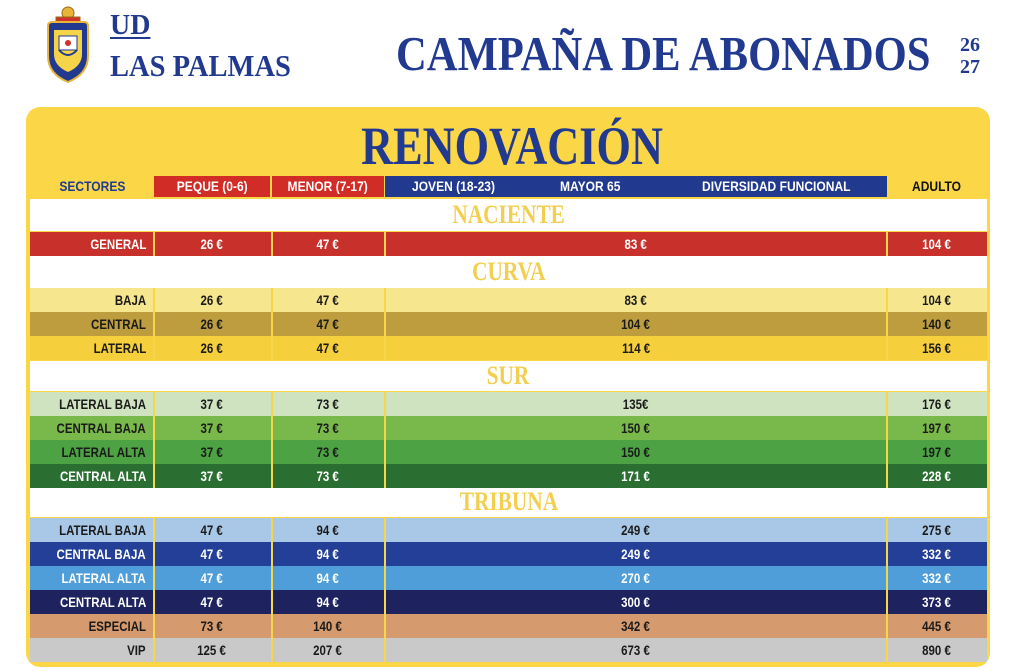 This screenshot has width=1024, height=671. What do you see at coordinates (328, 626) in the screenshot?
I see `price-menor: 140 €` at bounding box center [328, 626].